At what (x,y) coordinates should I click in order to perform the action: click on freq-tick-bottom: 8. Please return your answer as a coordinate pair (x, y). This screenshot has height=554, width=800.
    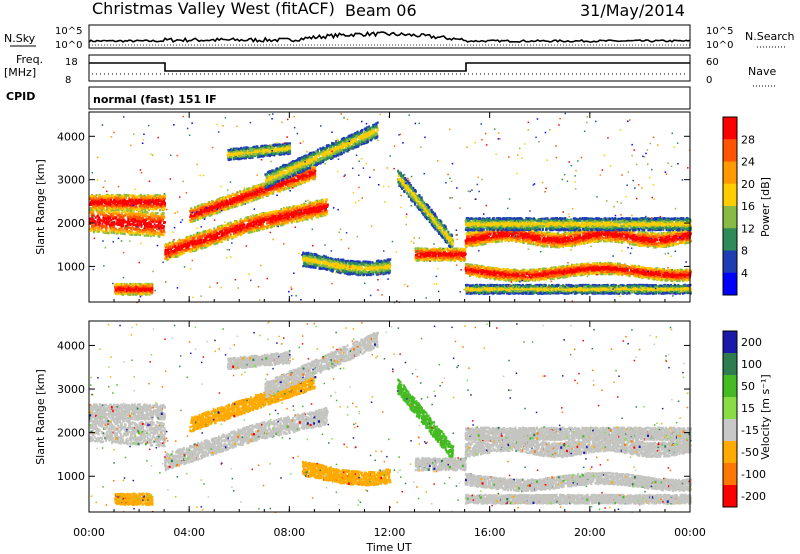
    Looking at the image, I should click on (68, 80).